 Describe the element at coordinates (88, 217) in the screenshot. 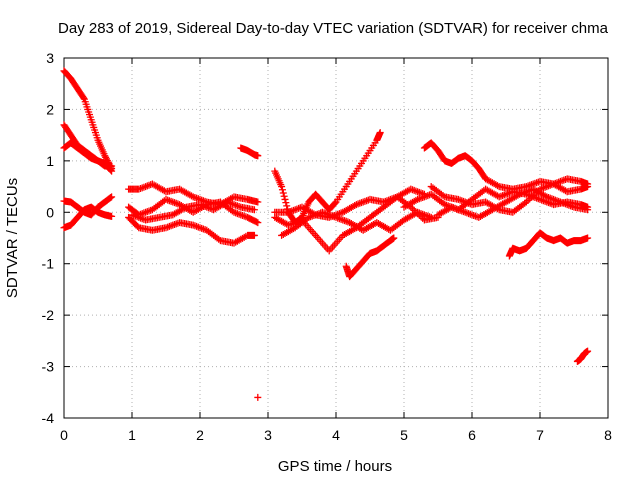

I see `series-pass-e` at that location.